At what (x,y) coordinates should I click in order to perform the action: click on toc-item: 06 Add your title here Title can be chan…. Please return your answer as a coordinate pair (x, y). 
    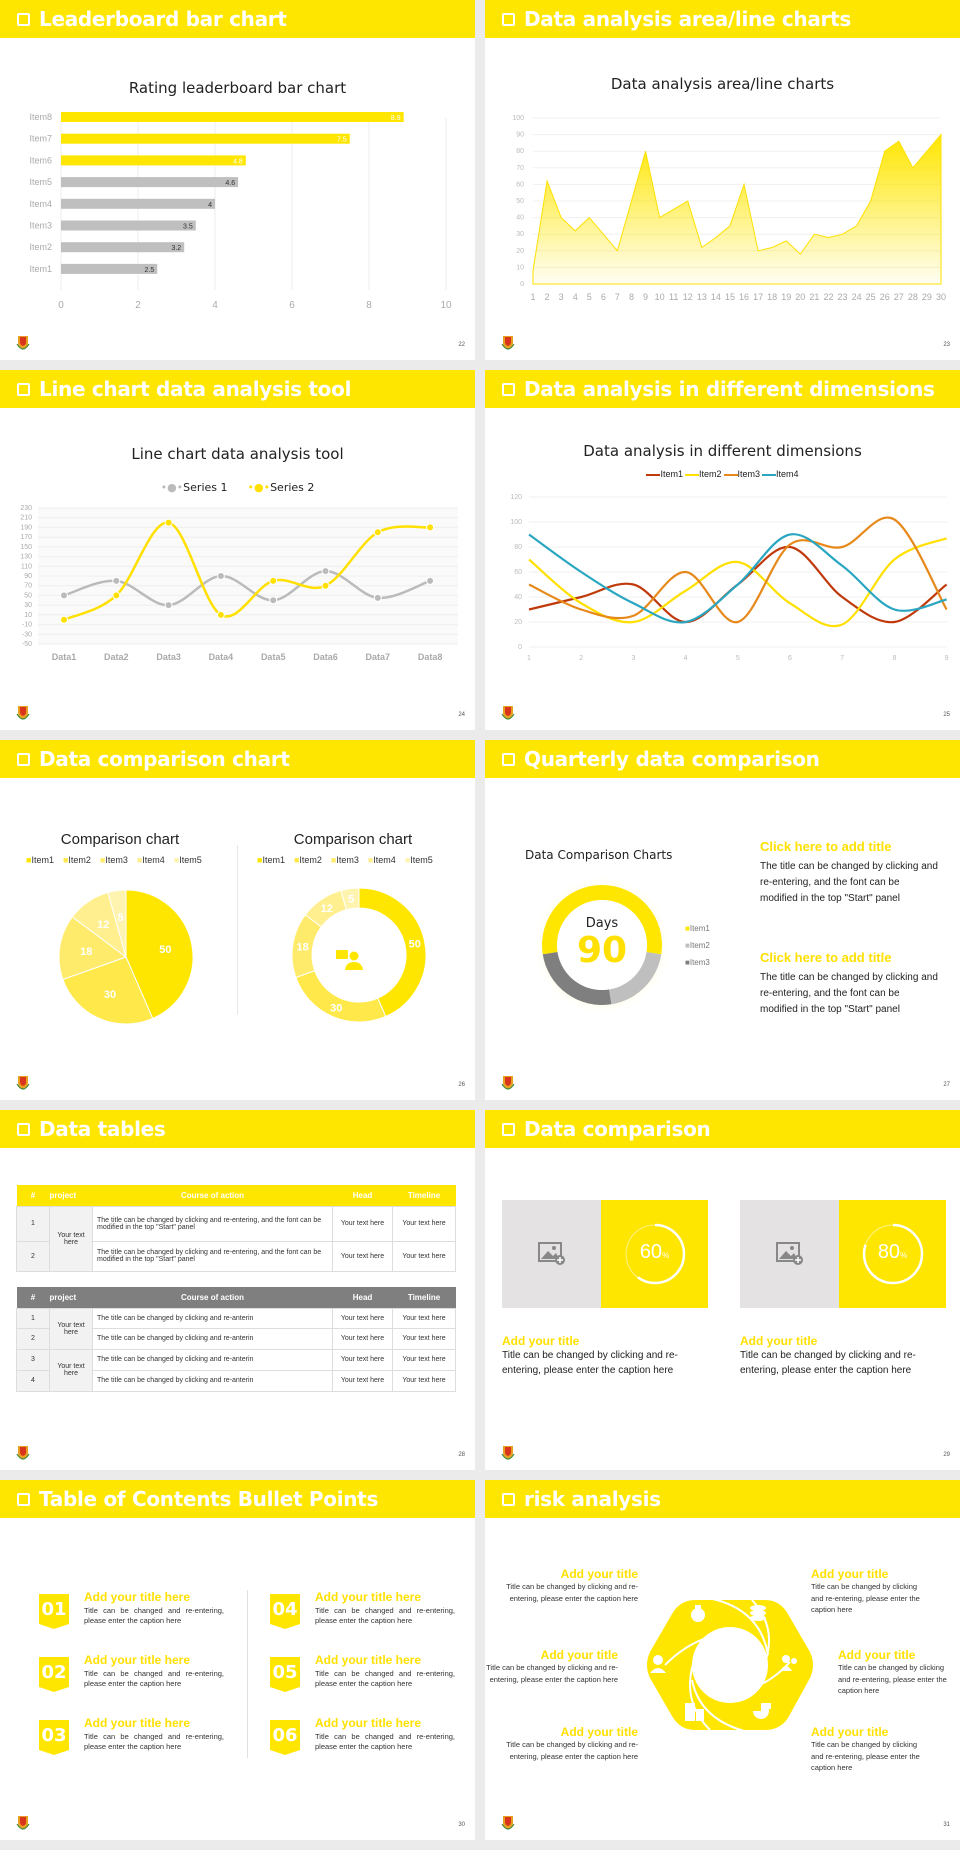
    Looking at the image, I should click on (370, 1742).